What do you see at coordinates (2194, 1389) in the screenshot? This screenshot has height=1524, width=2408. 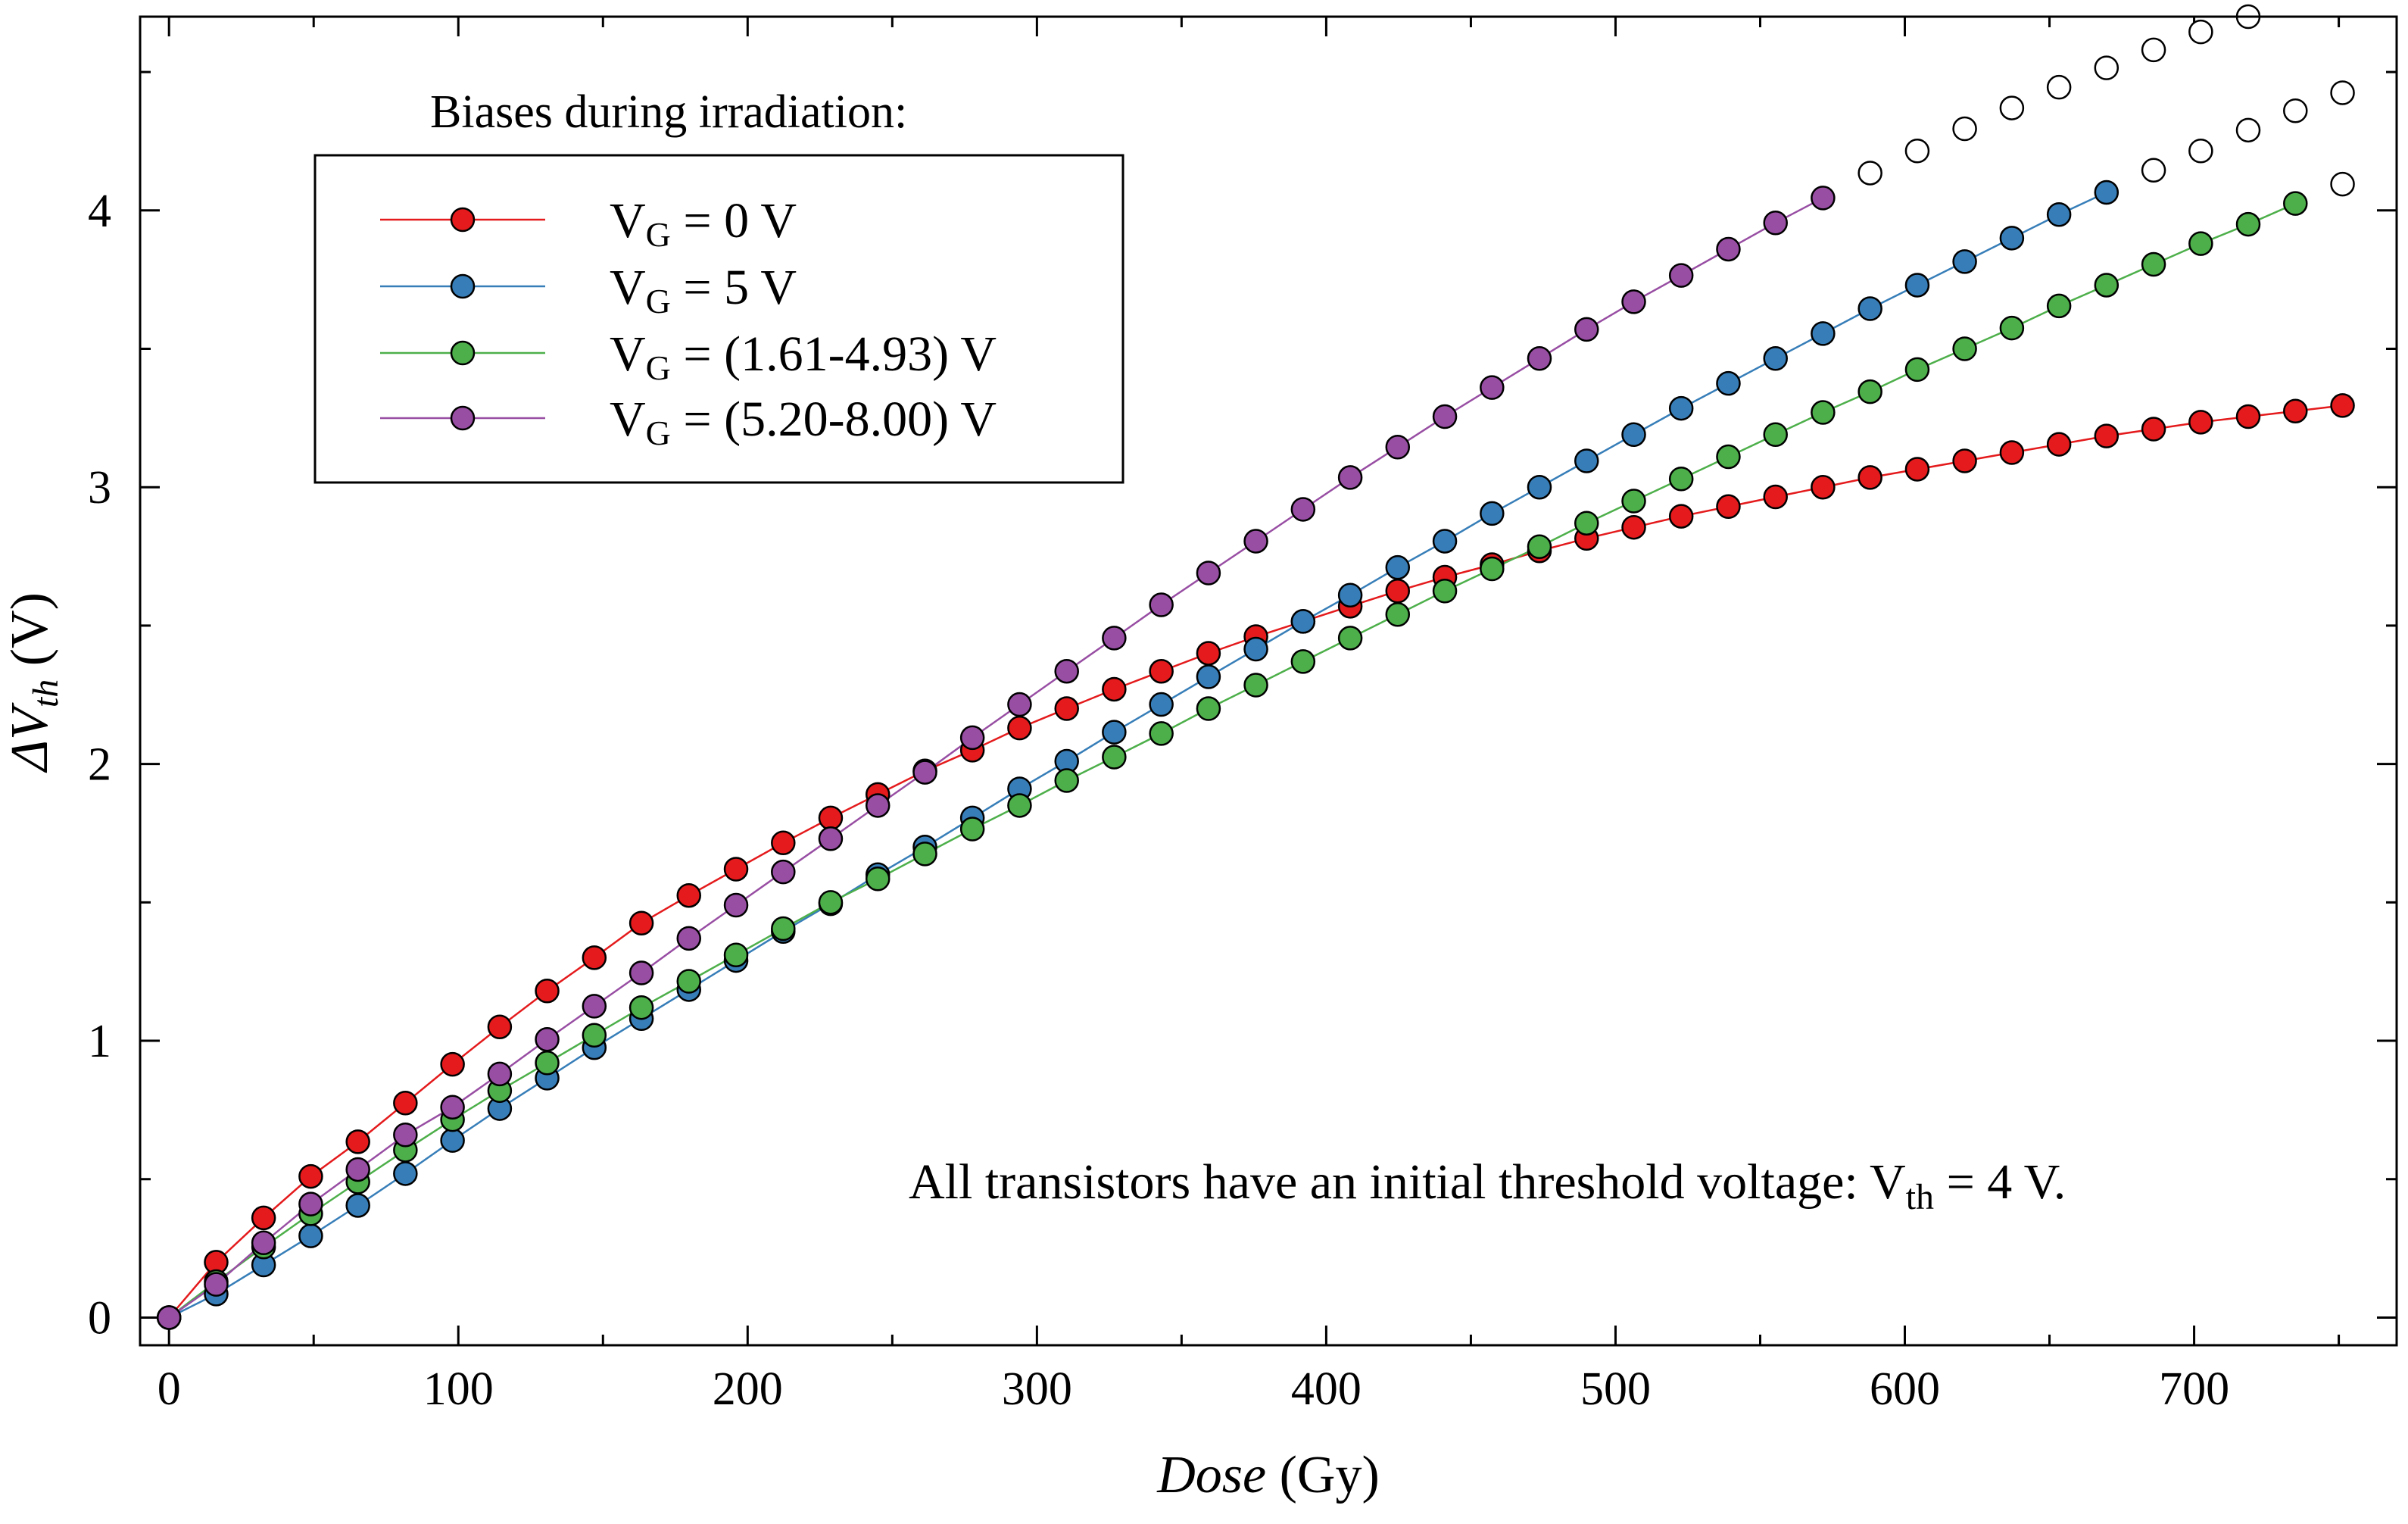 I see `x-tick-label: 700` at bounding box center [2194, 1389].